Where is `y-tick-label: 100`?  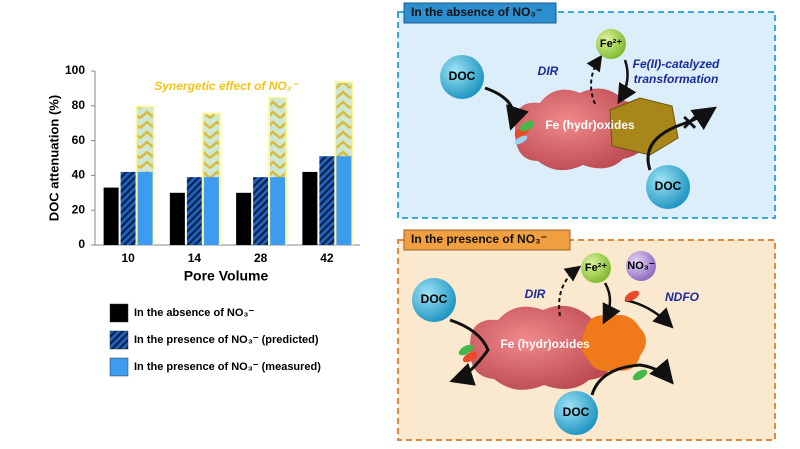 y-tick-label: 100 is located at coordinates (75, 70).